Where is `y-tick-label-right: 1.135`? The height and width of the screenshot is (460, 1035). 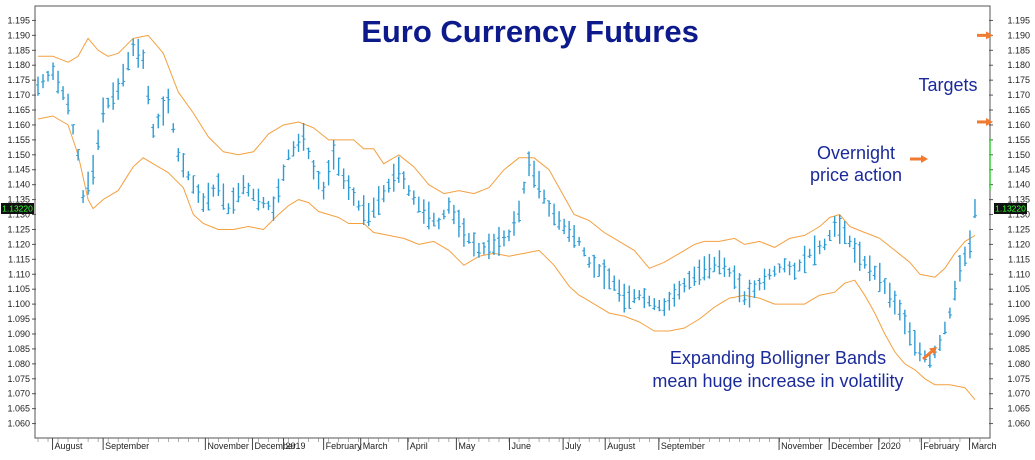
y-tick-label-right: 1.135 is located at coordinates (1018, 200).